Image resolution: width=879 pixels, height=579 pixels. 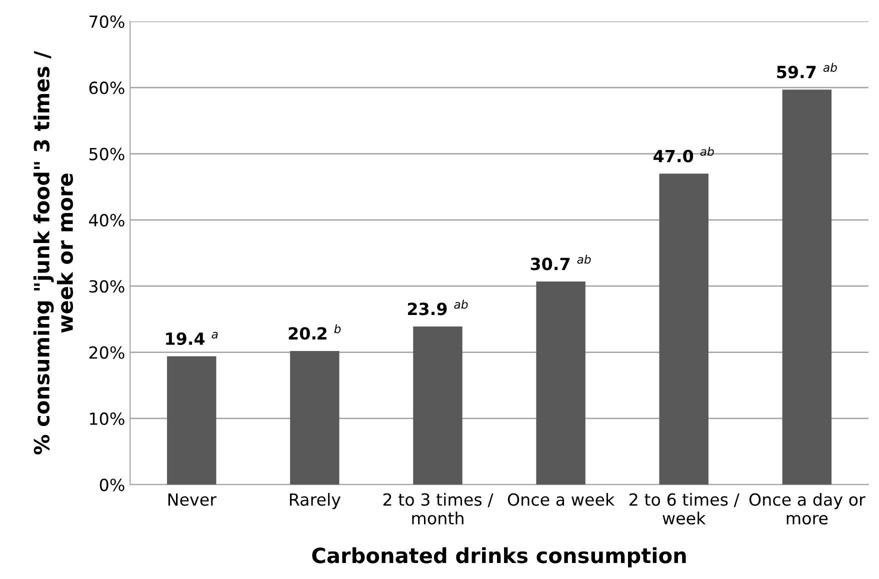 I want to click on data-label: 47.0 $^{ab}$, so click(x=684, y=154).